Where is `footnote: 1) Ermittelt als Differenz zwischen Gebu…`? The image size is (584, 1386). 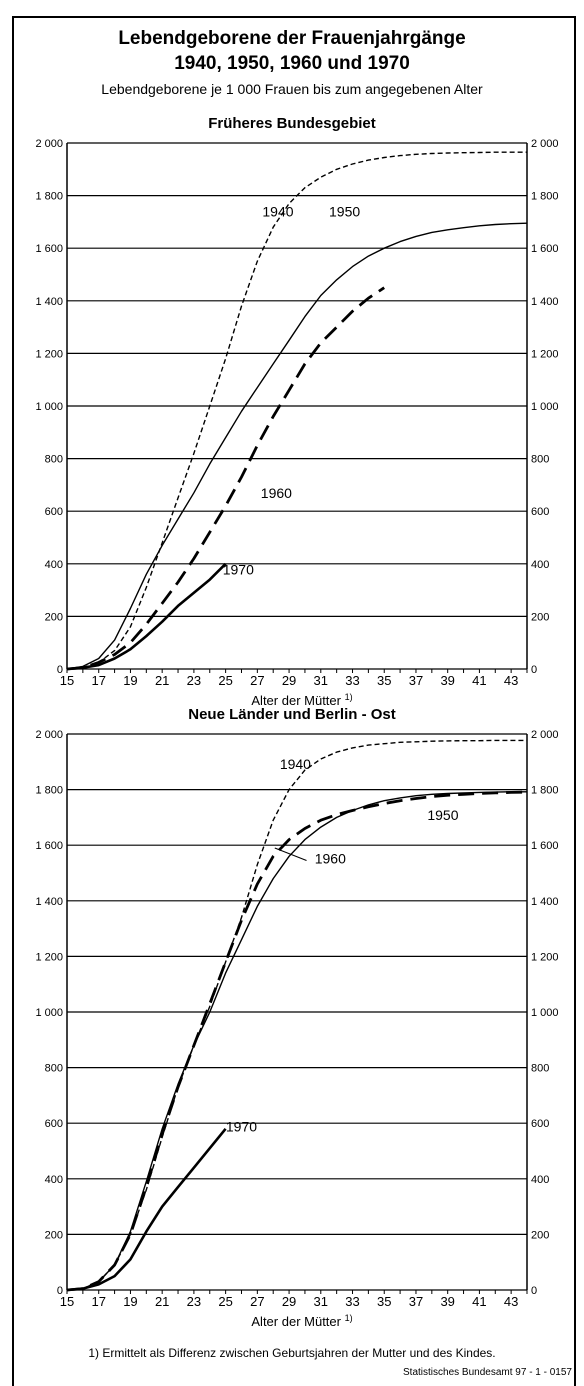 footnote: 1) Ermittelt als Differenz zwischen Gebu… is located at coordinates (292, 1353).